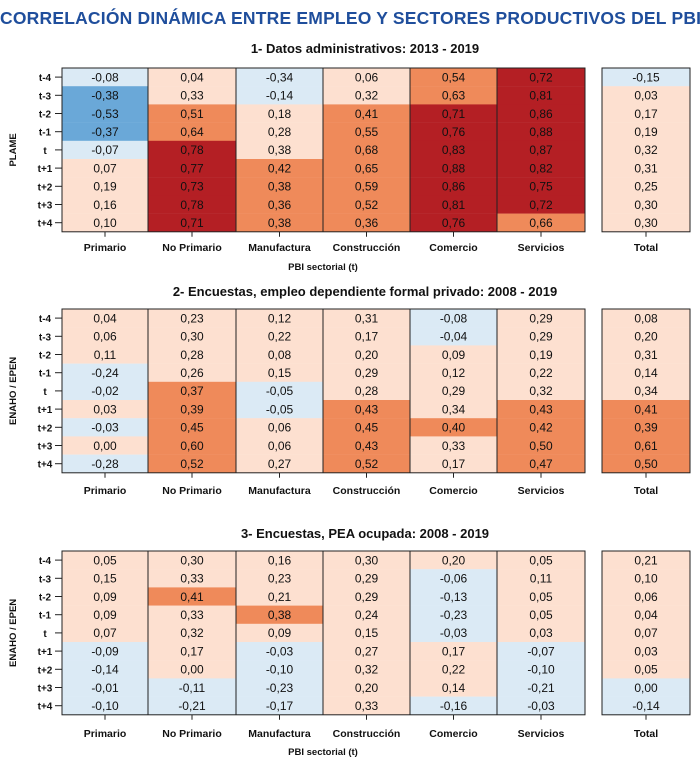 This screenshot has width=700, height=761. Describe the element at coordinates (454, 114) in the screenshot. I see `cell-value: 0,71` at that location.